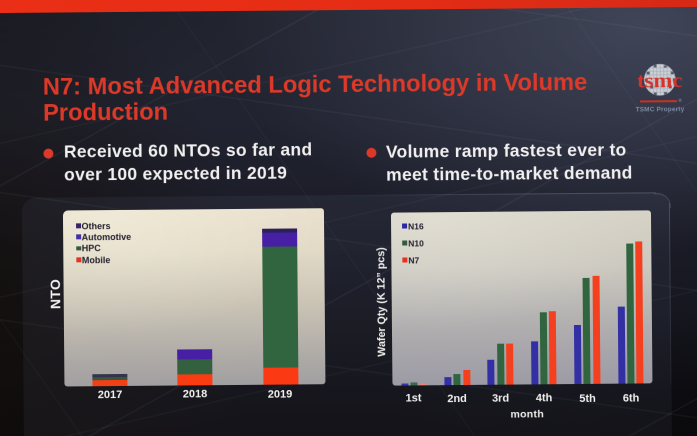 The width and height of the screenshot is (697, 436). I want to click on svg-text: tsmc, so click(660, 80).